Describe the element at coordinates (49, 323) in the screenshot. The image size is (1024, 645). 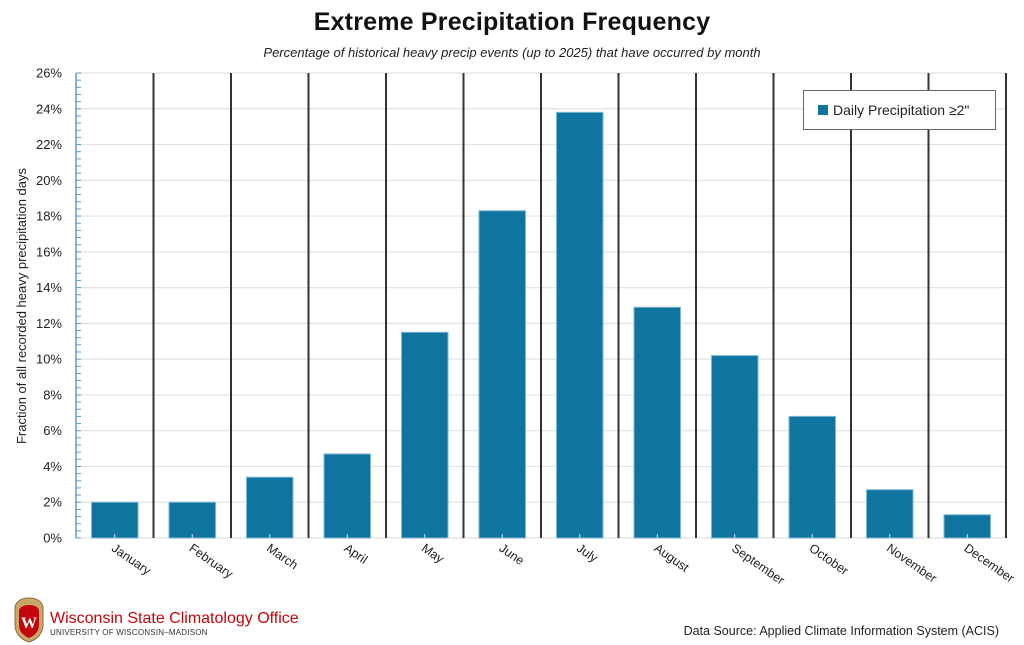
I see `y-tick-label: 12%` at that location.